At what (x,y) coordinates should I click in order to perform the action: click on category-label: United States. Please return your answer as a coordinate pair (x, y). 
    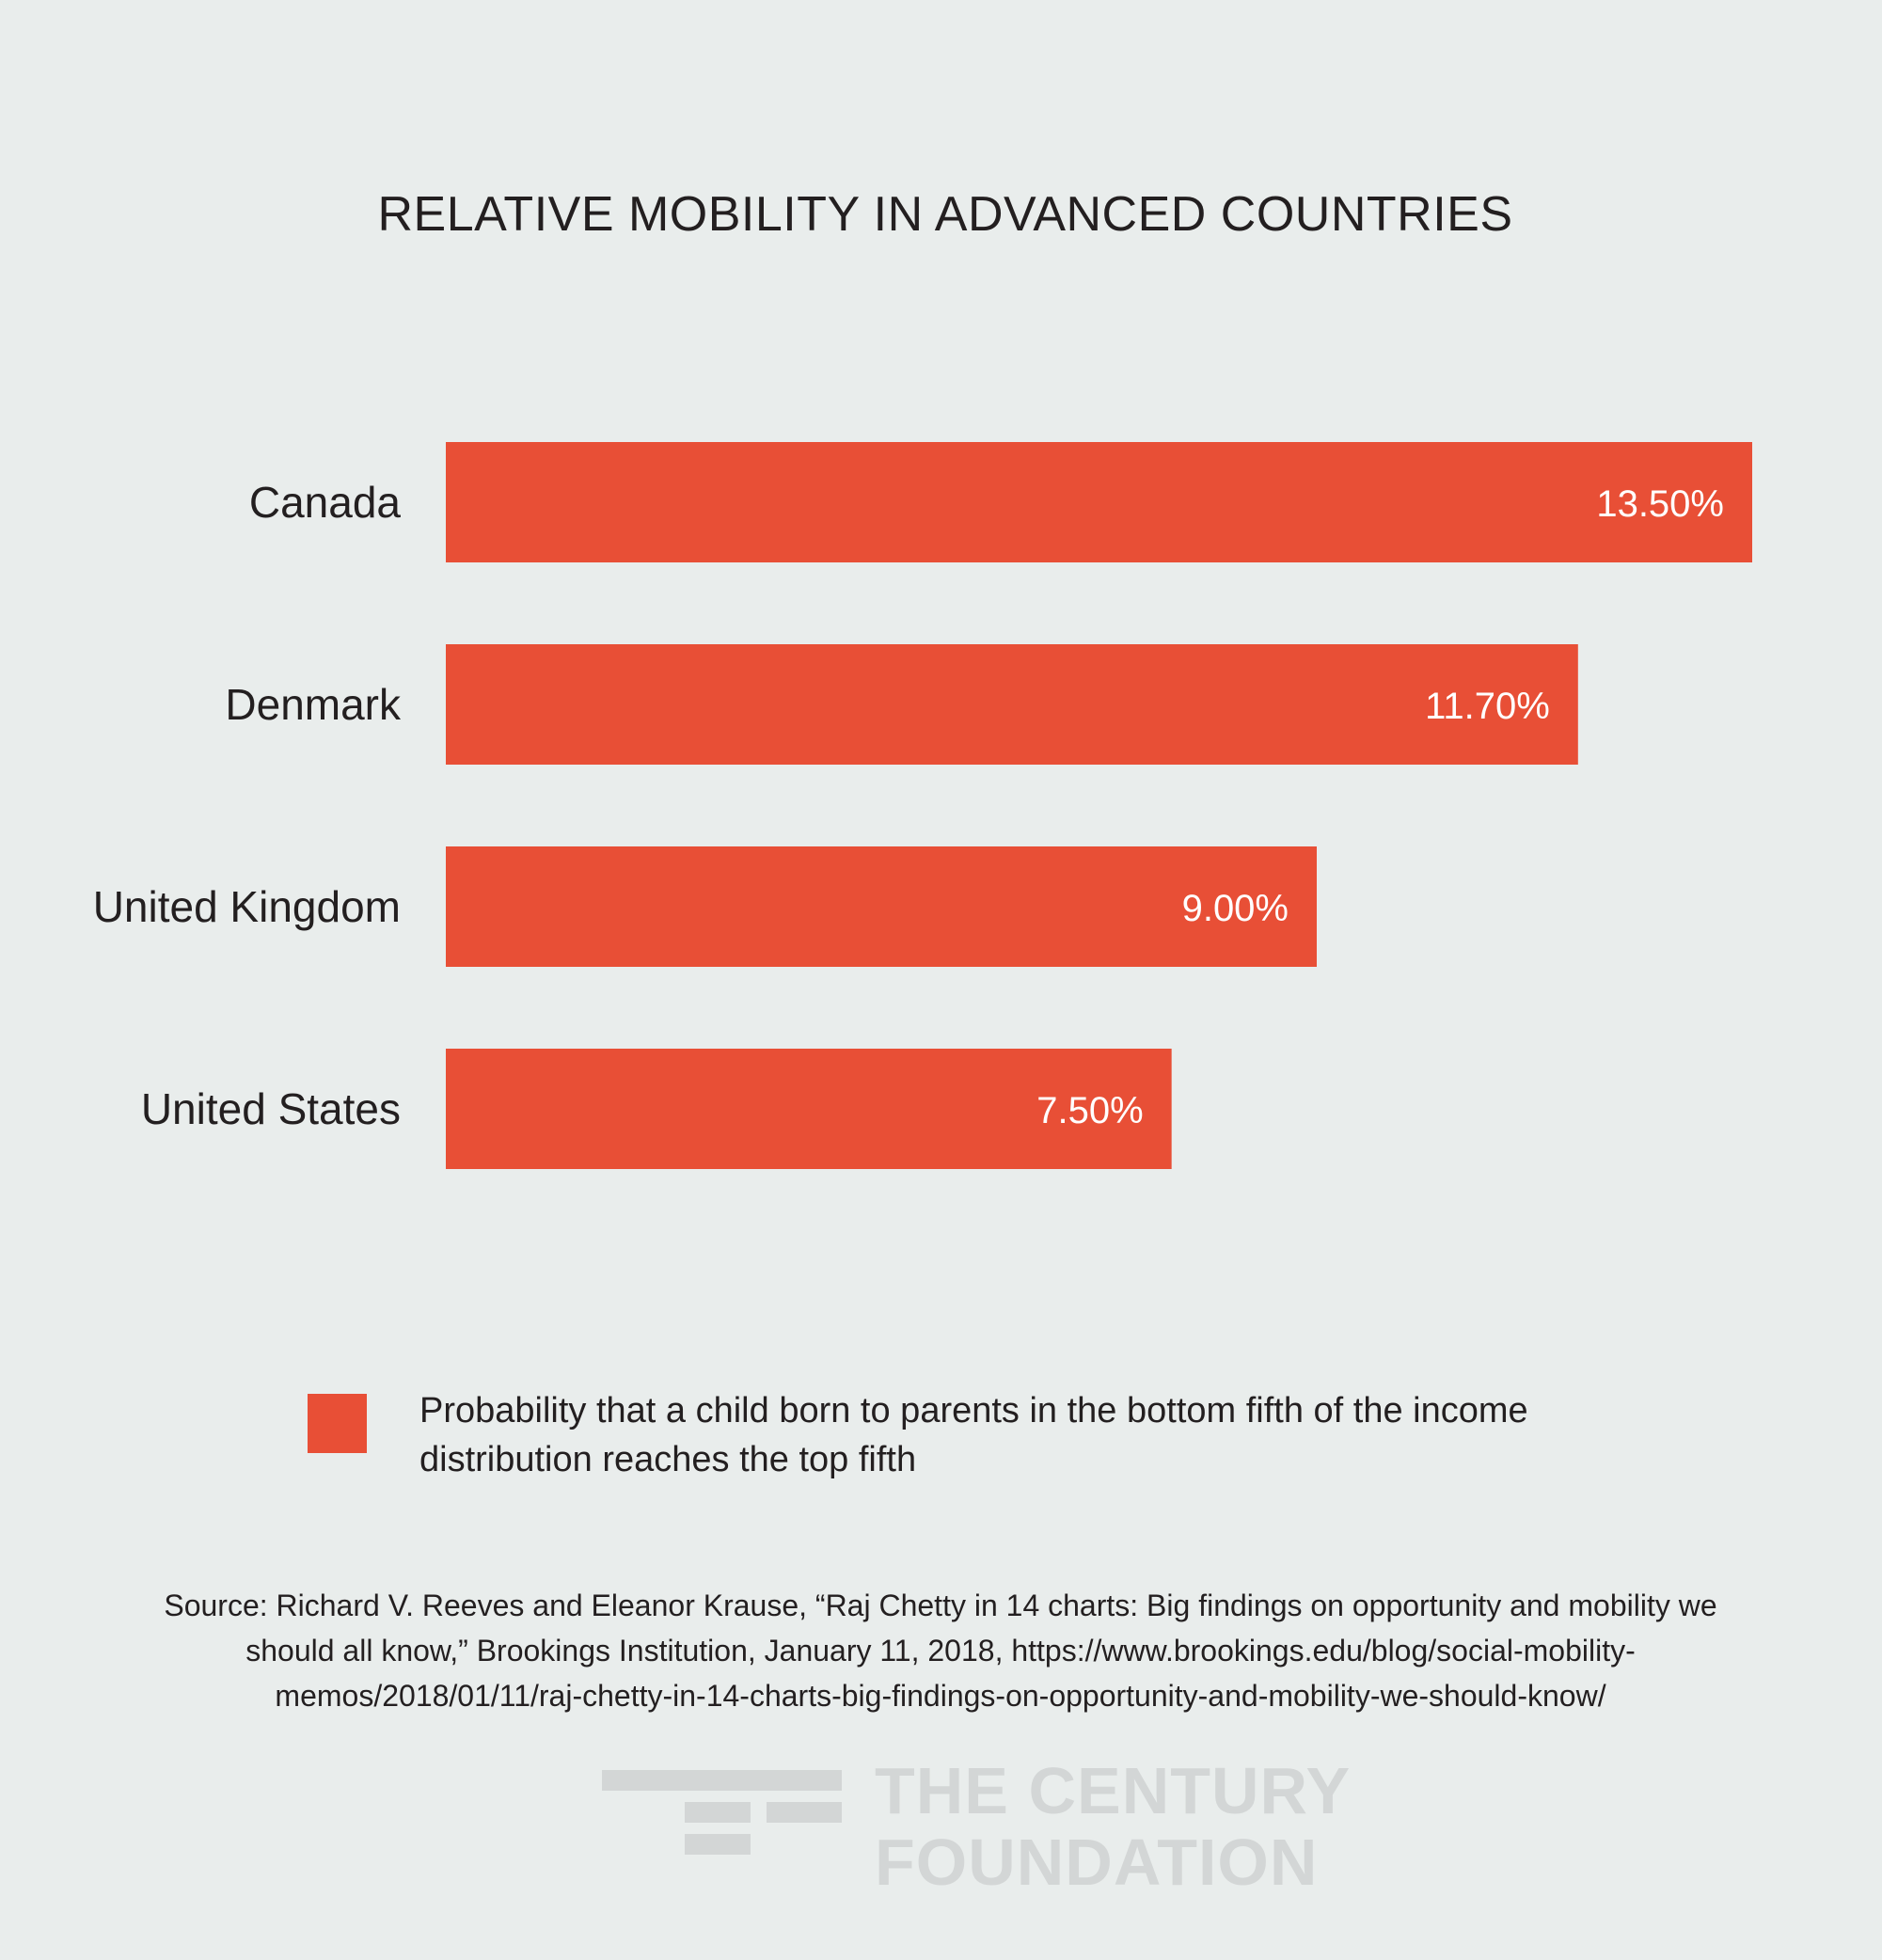
    Looking at the image, I should click on (271, 1108).